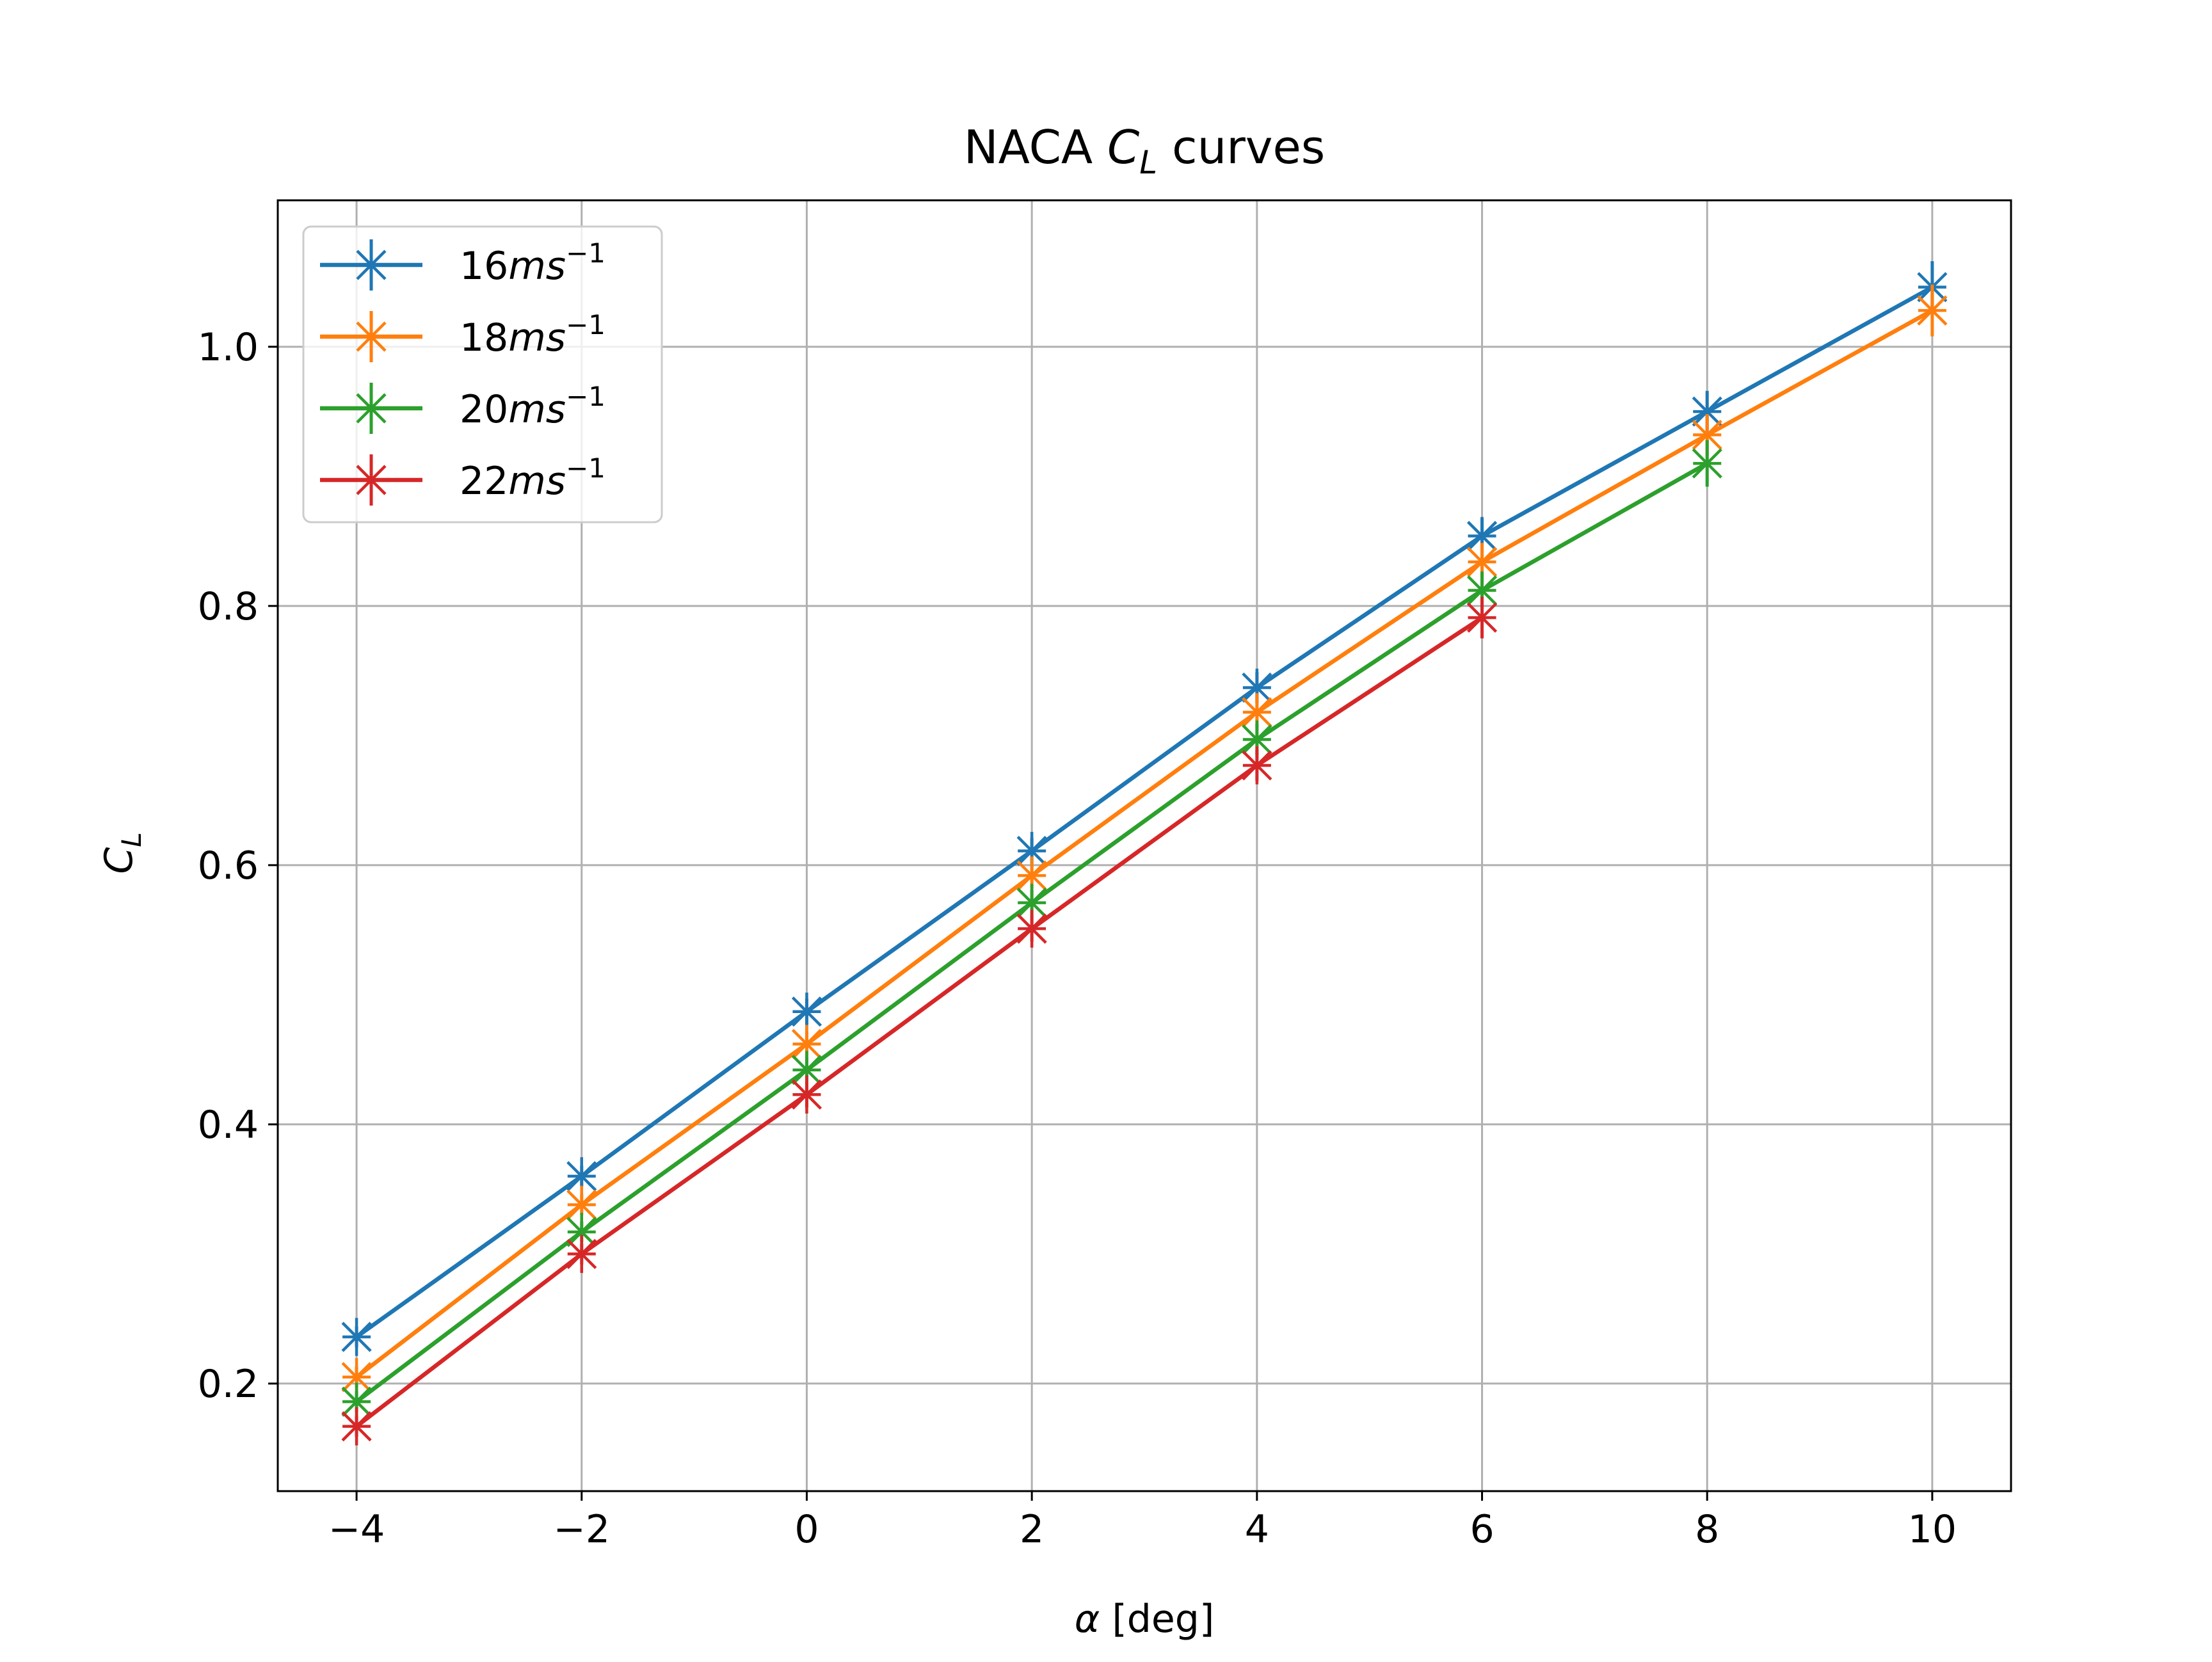 The image size is (2212, 1662). Describe the element at coordinates (228, 1385) in the screenshot. I see `y-tick-label: 0.2` at that location.